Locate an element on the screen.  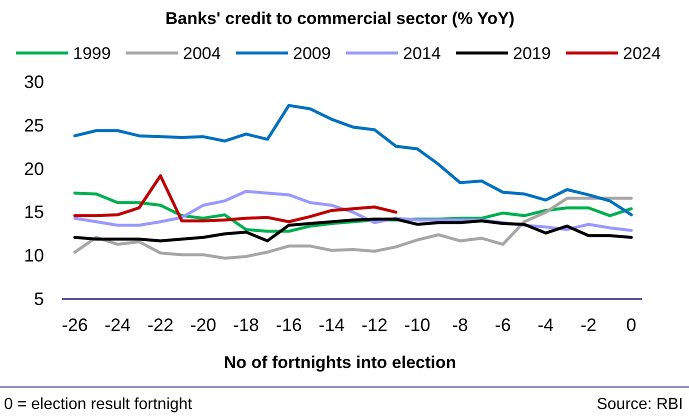
y-tick-label: 20 is located at coordinates (34, 168).